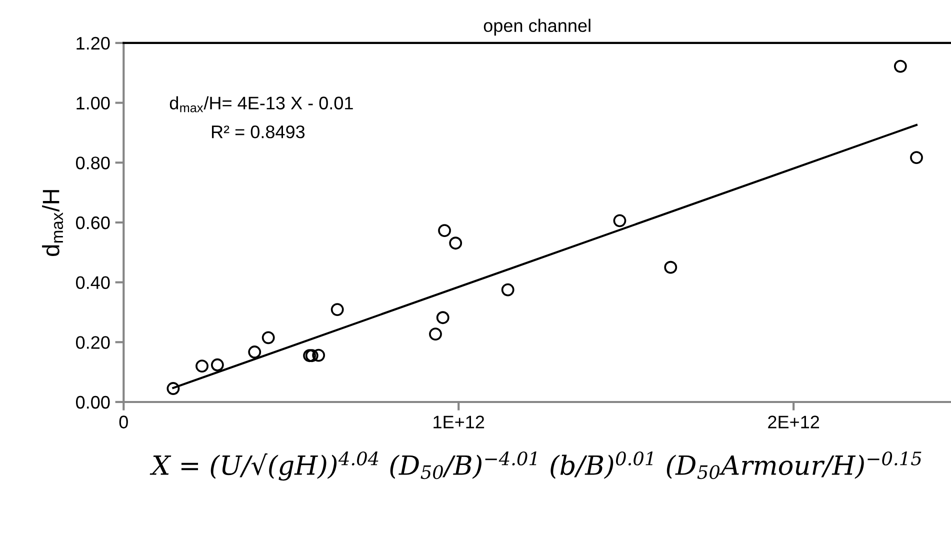  I want to click on text: X = (U/√(gH))$^{4.04}$ (D$_{50}$/B)$^{−4.01}$ (b/B)$^{0.01}$ (D$_{50}$Armour/H)$^{−0.15}$, so click(536, 466).